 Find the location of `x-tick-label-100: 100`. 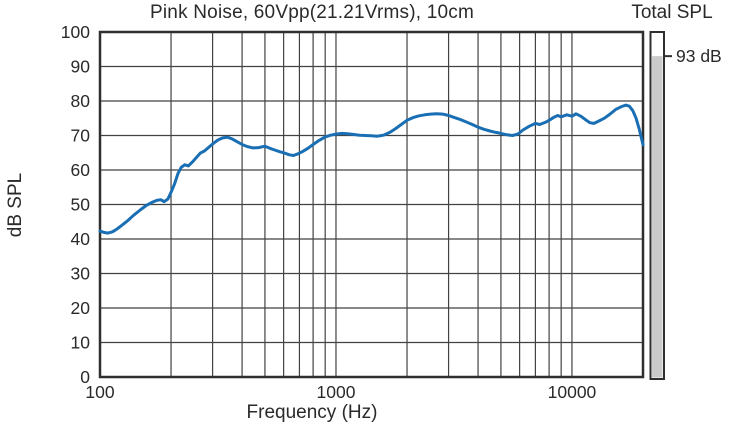

x-tick-label-100: 100 is located at coordinates (99, 392).